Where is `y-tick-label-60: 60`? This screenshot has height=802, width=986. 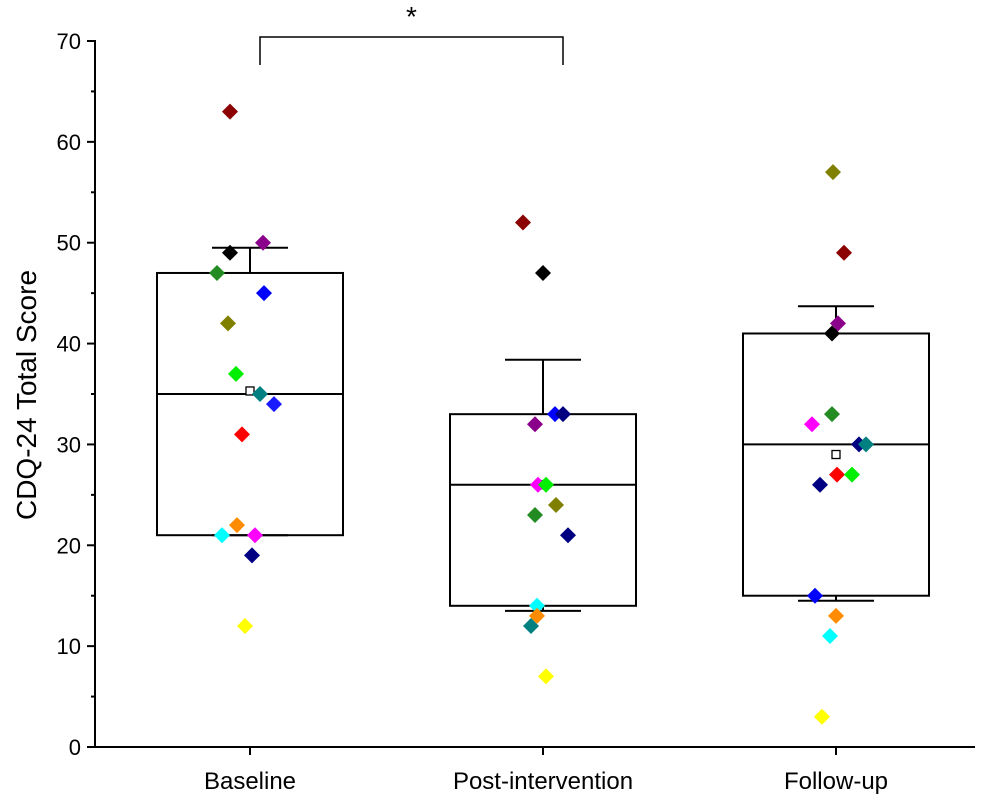
y-tick-label-60: 60 is located at coordinates (69, 142).